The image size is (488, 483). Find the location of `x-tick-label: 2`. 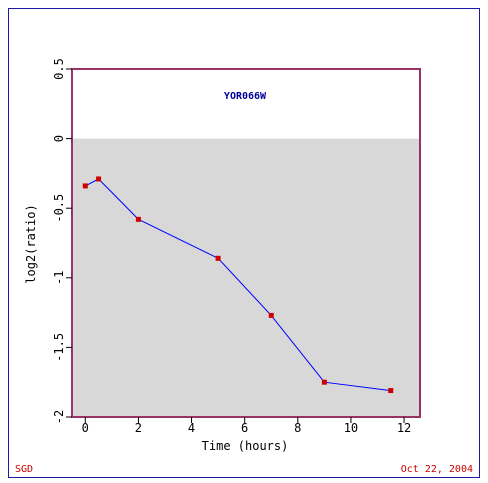

x-tick-label: 2 is located at coordinates (138, 428).